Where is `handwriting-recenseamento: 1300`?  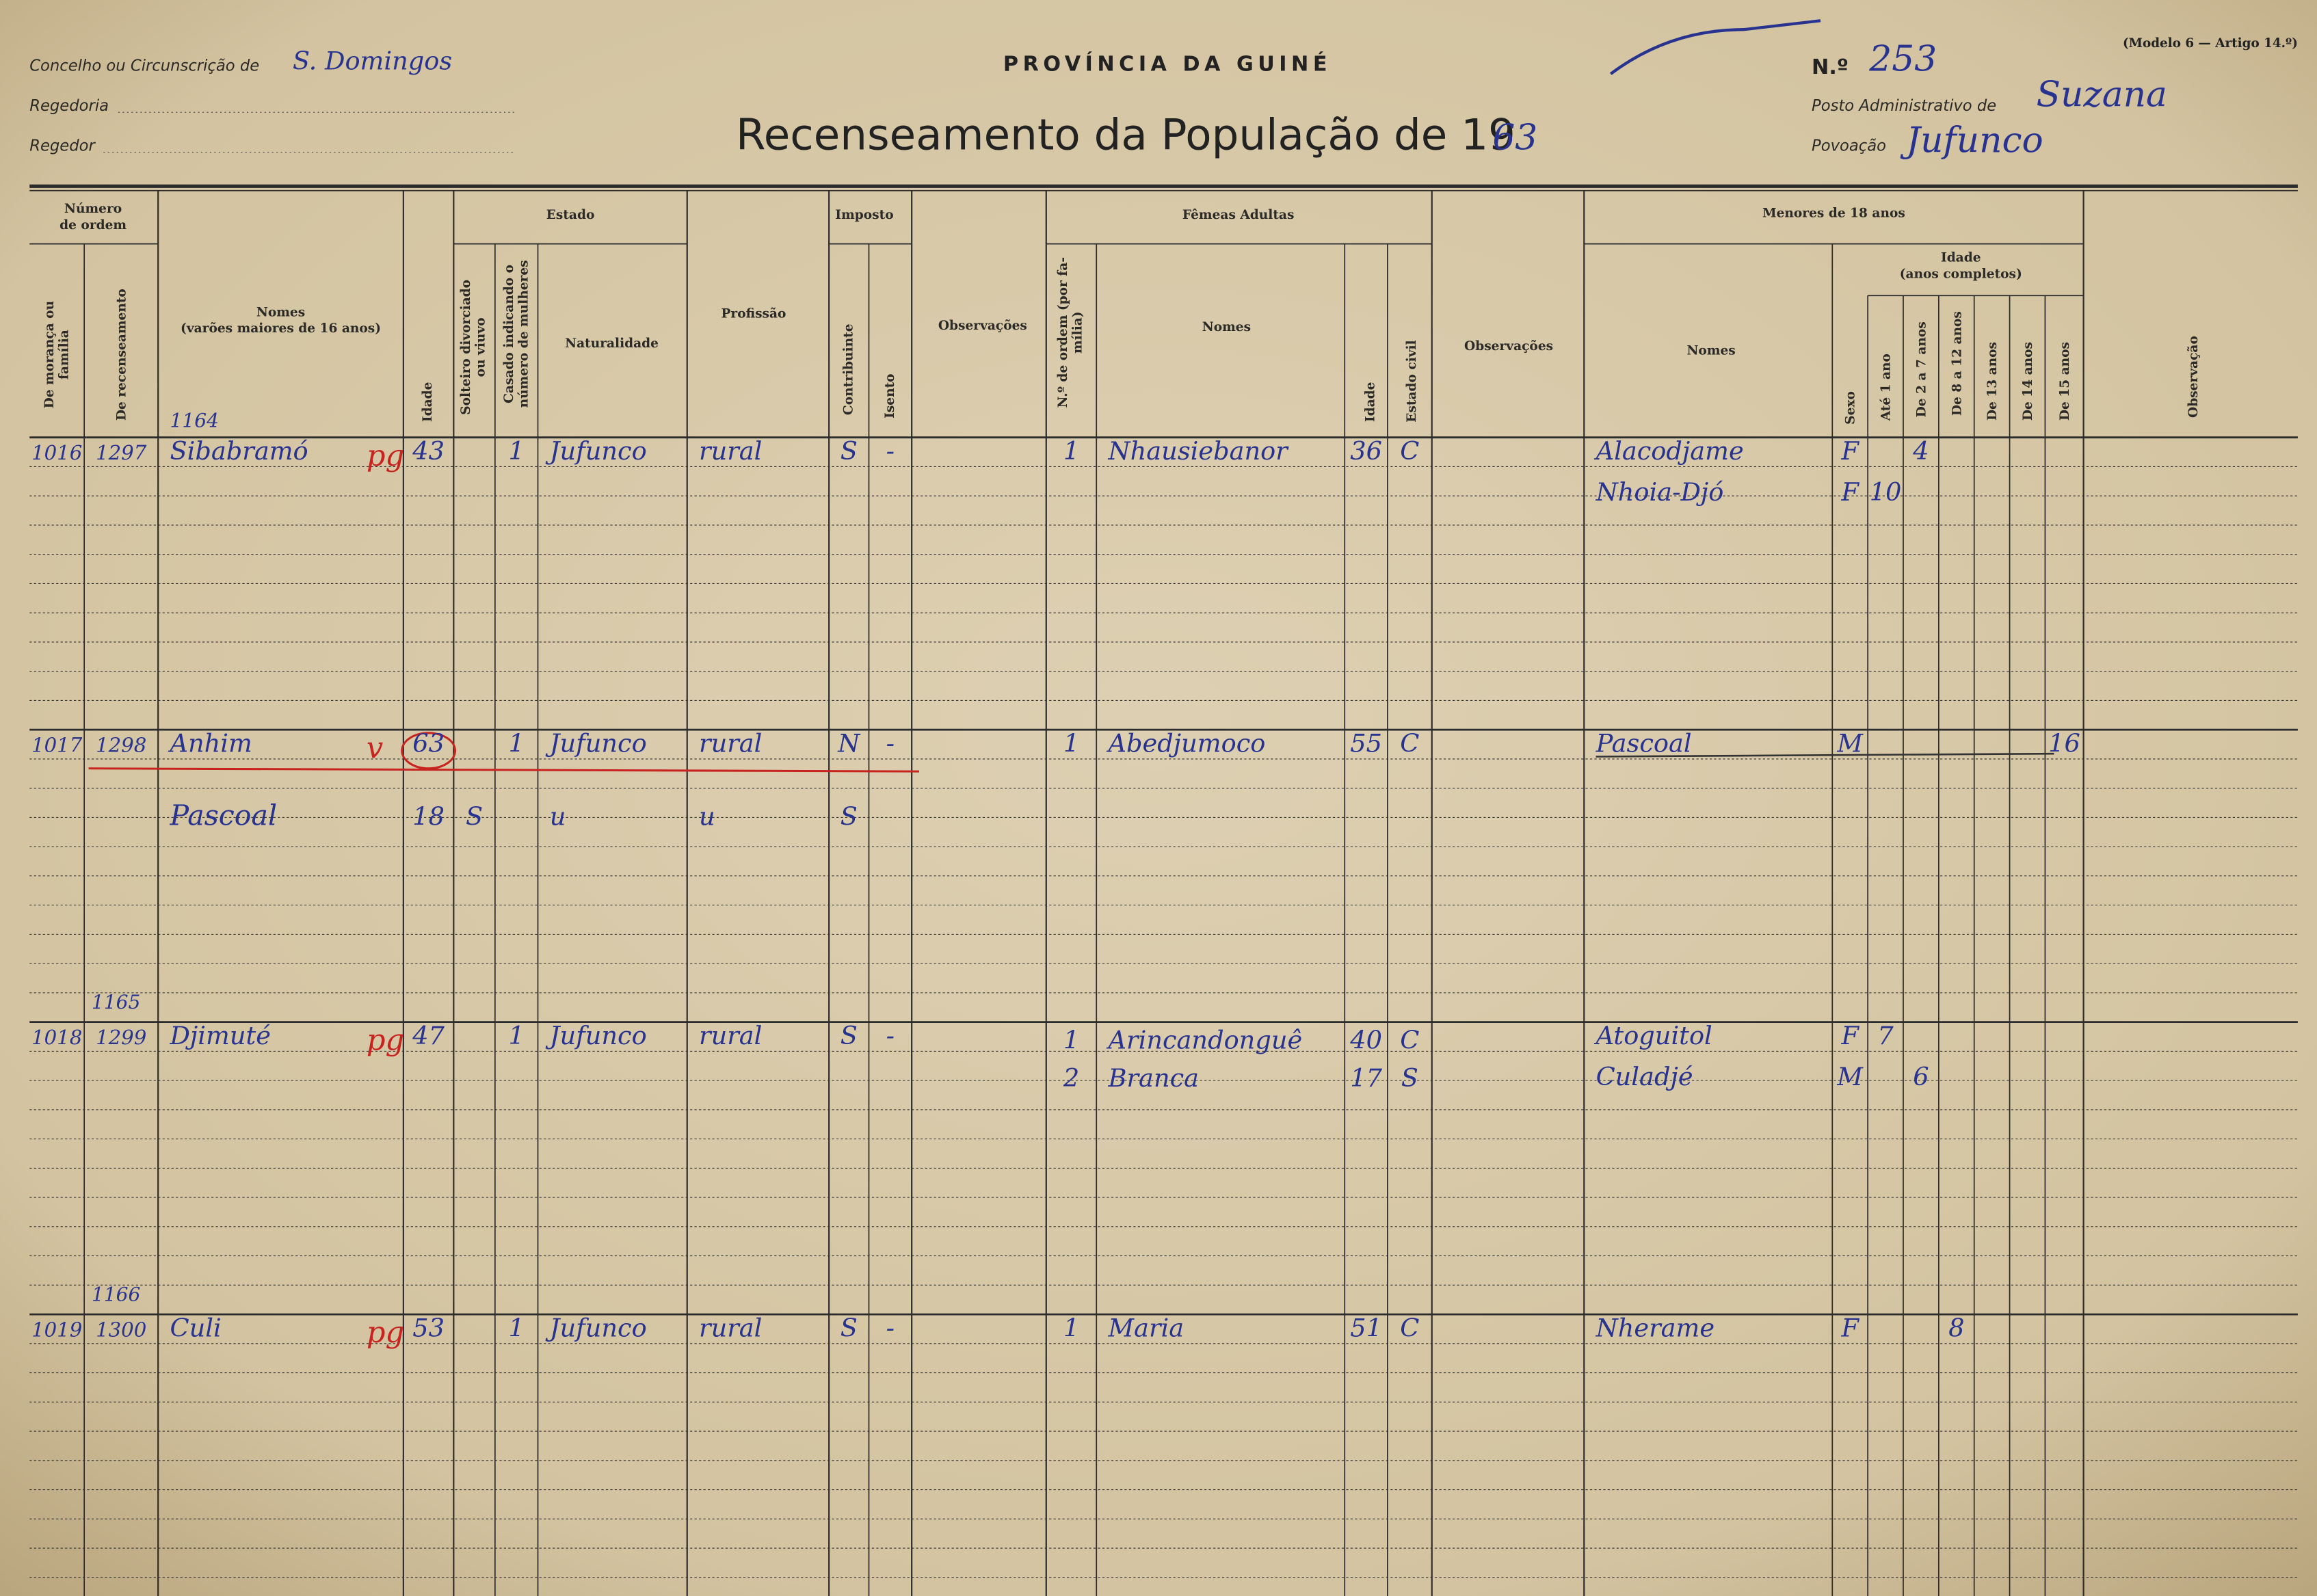
handwriting-recenseamento: 1300 is located at coordinates (121, 1330).